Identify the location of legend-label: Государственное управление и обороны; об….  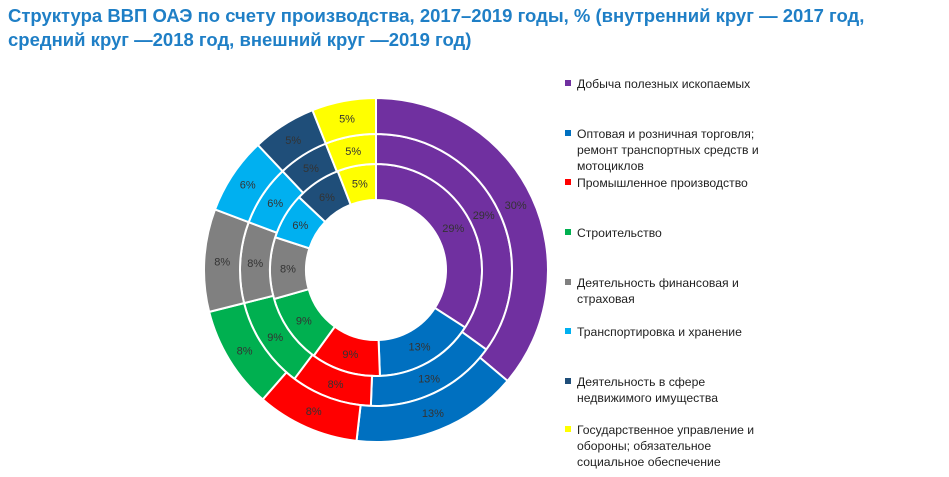
(666, 446).